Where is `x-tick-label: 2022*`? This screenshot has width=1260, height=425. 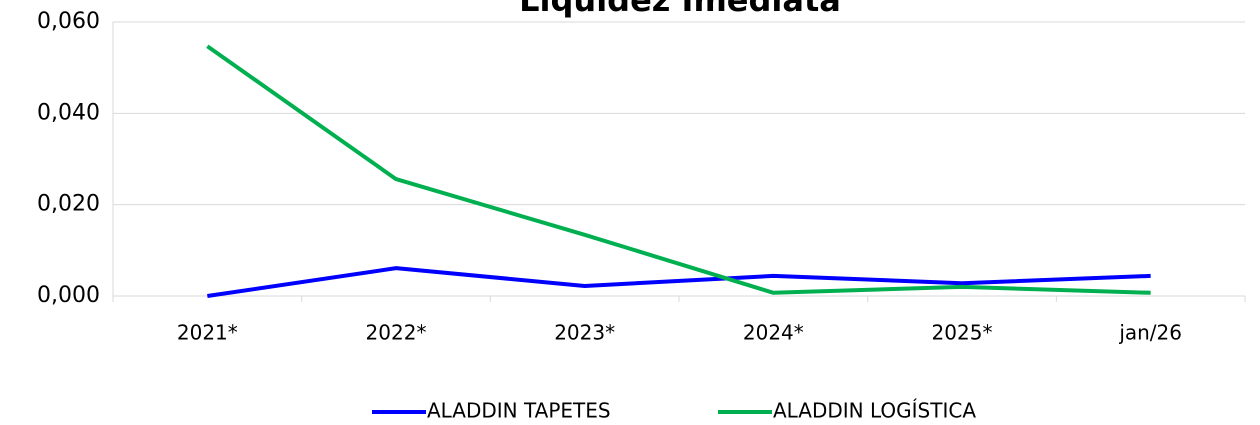
x-tick-label: 2022* is located at coordinates (396, 333).